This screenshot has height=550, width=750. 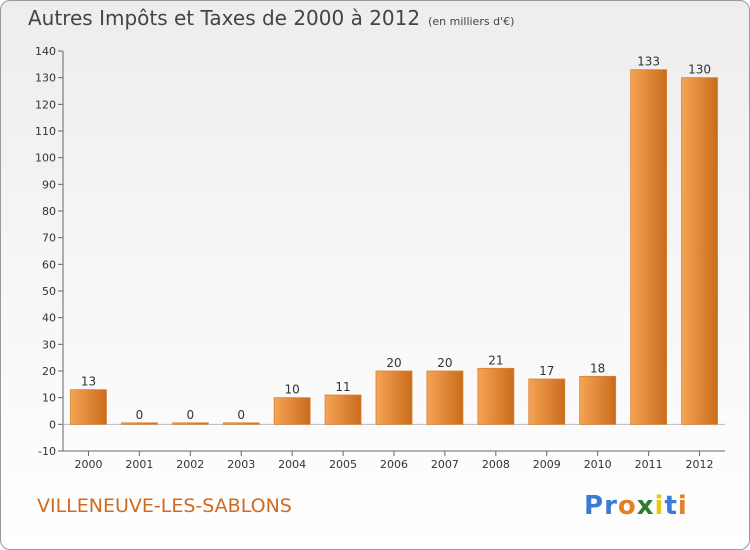 What do you see at coordinates (45, 51) in the screenshot?
I see `y-tick-label: 140` at bounding box center [45, 51].